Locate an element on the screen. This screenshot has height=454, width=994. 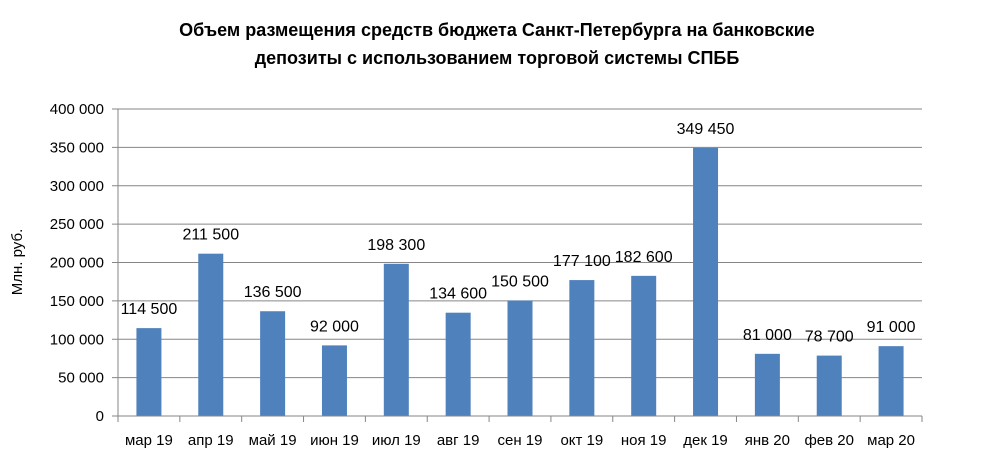
data-label: 136 500 is located at coordinates (273, 292).